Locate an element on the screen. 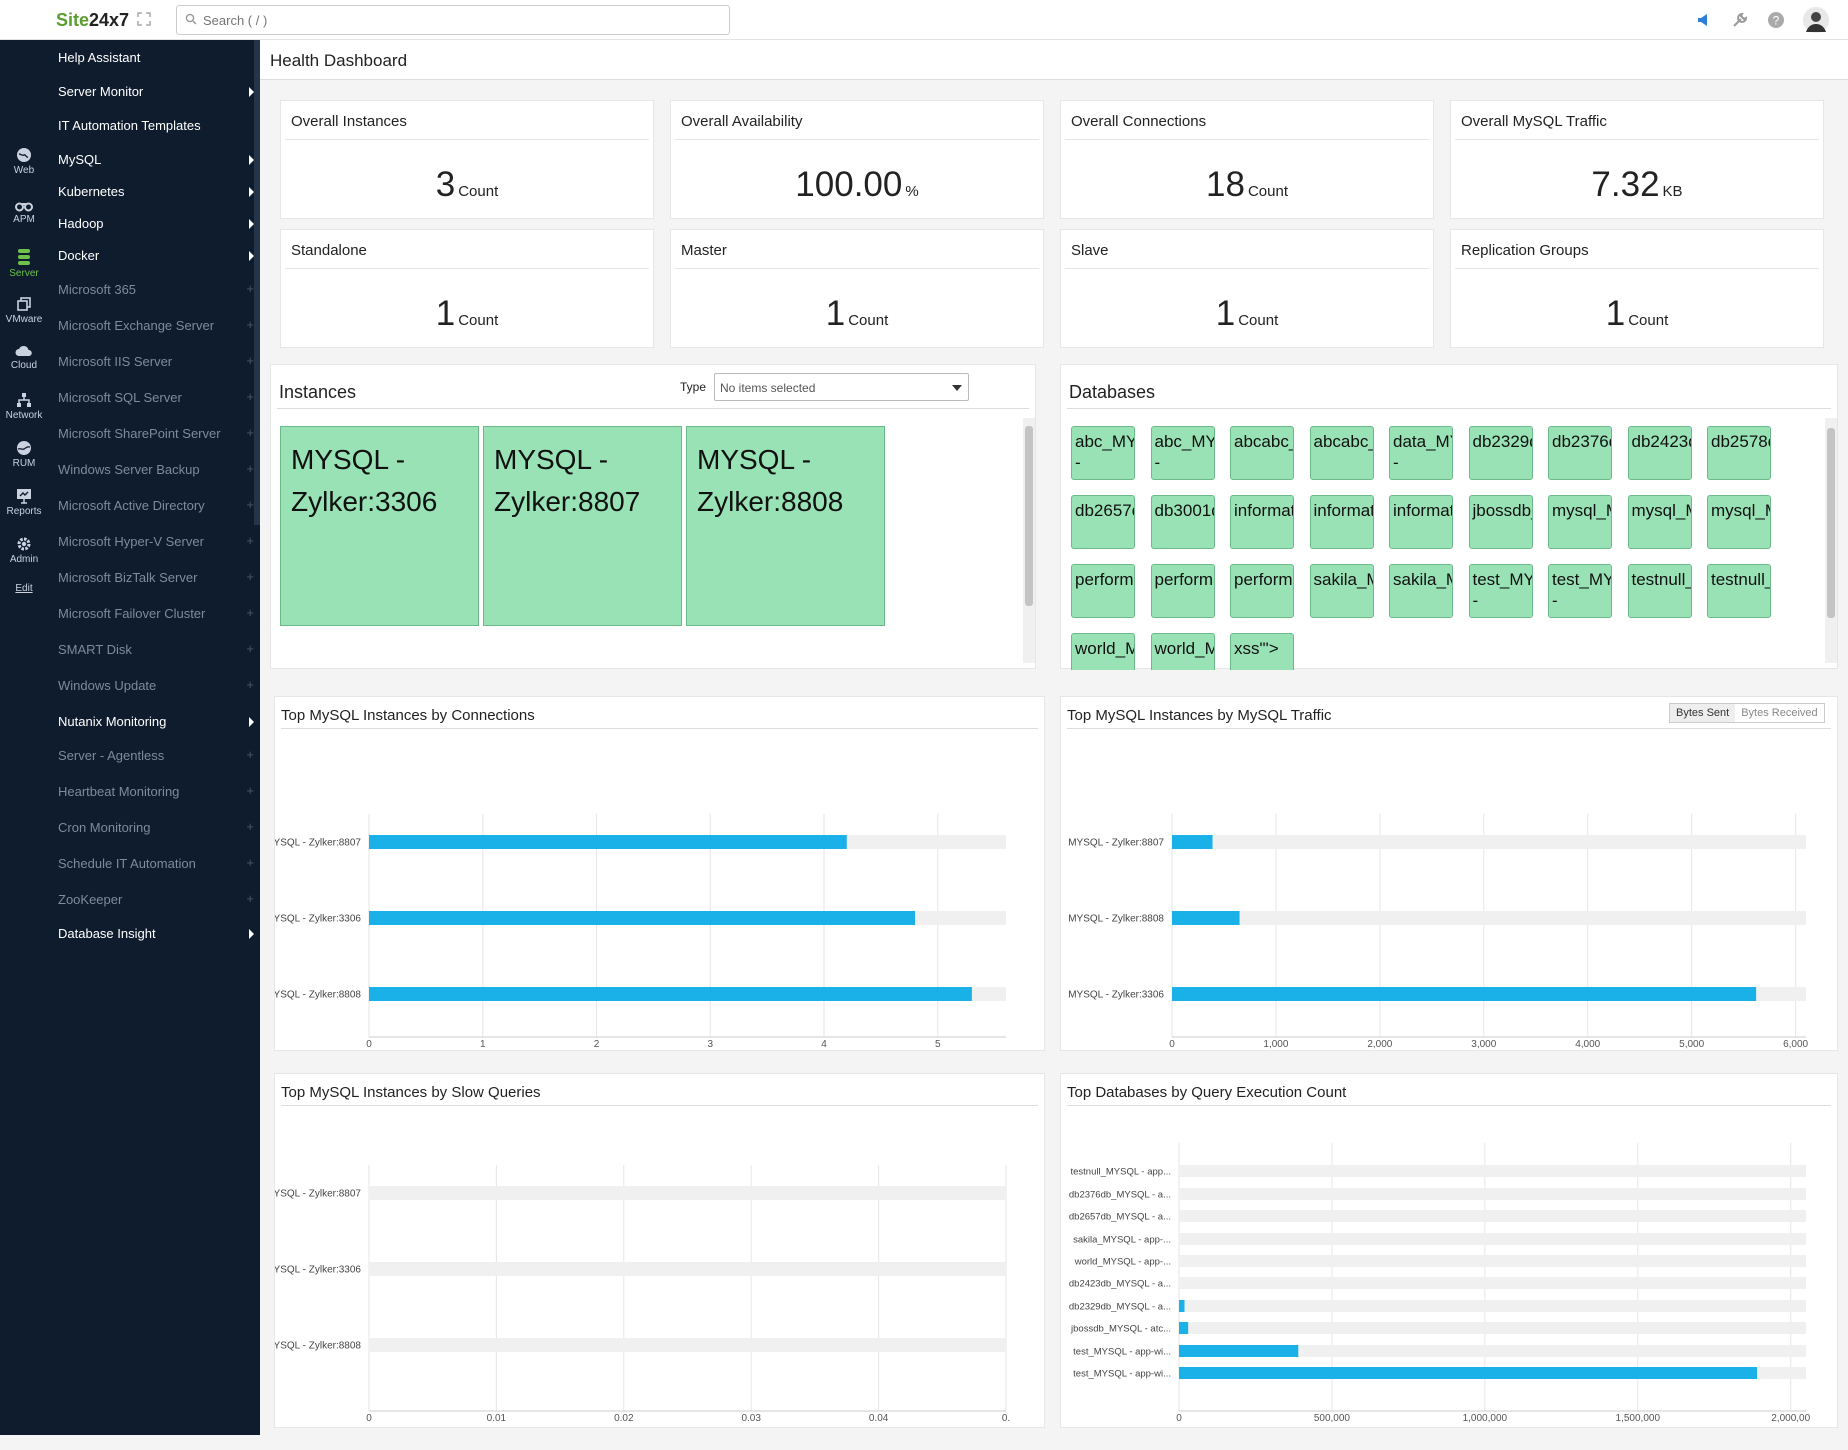 The width and height of the screenshot is (1848, 1450). menu-item-smart-disk: SMART Disk + is located at coordinates (156, 649).